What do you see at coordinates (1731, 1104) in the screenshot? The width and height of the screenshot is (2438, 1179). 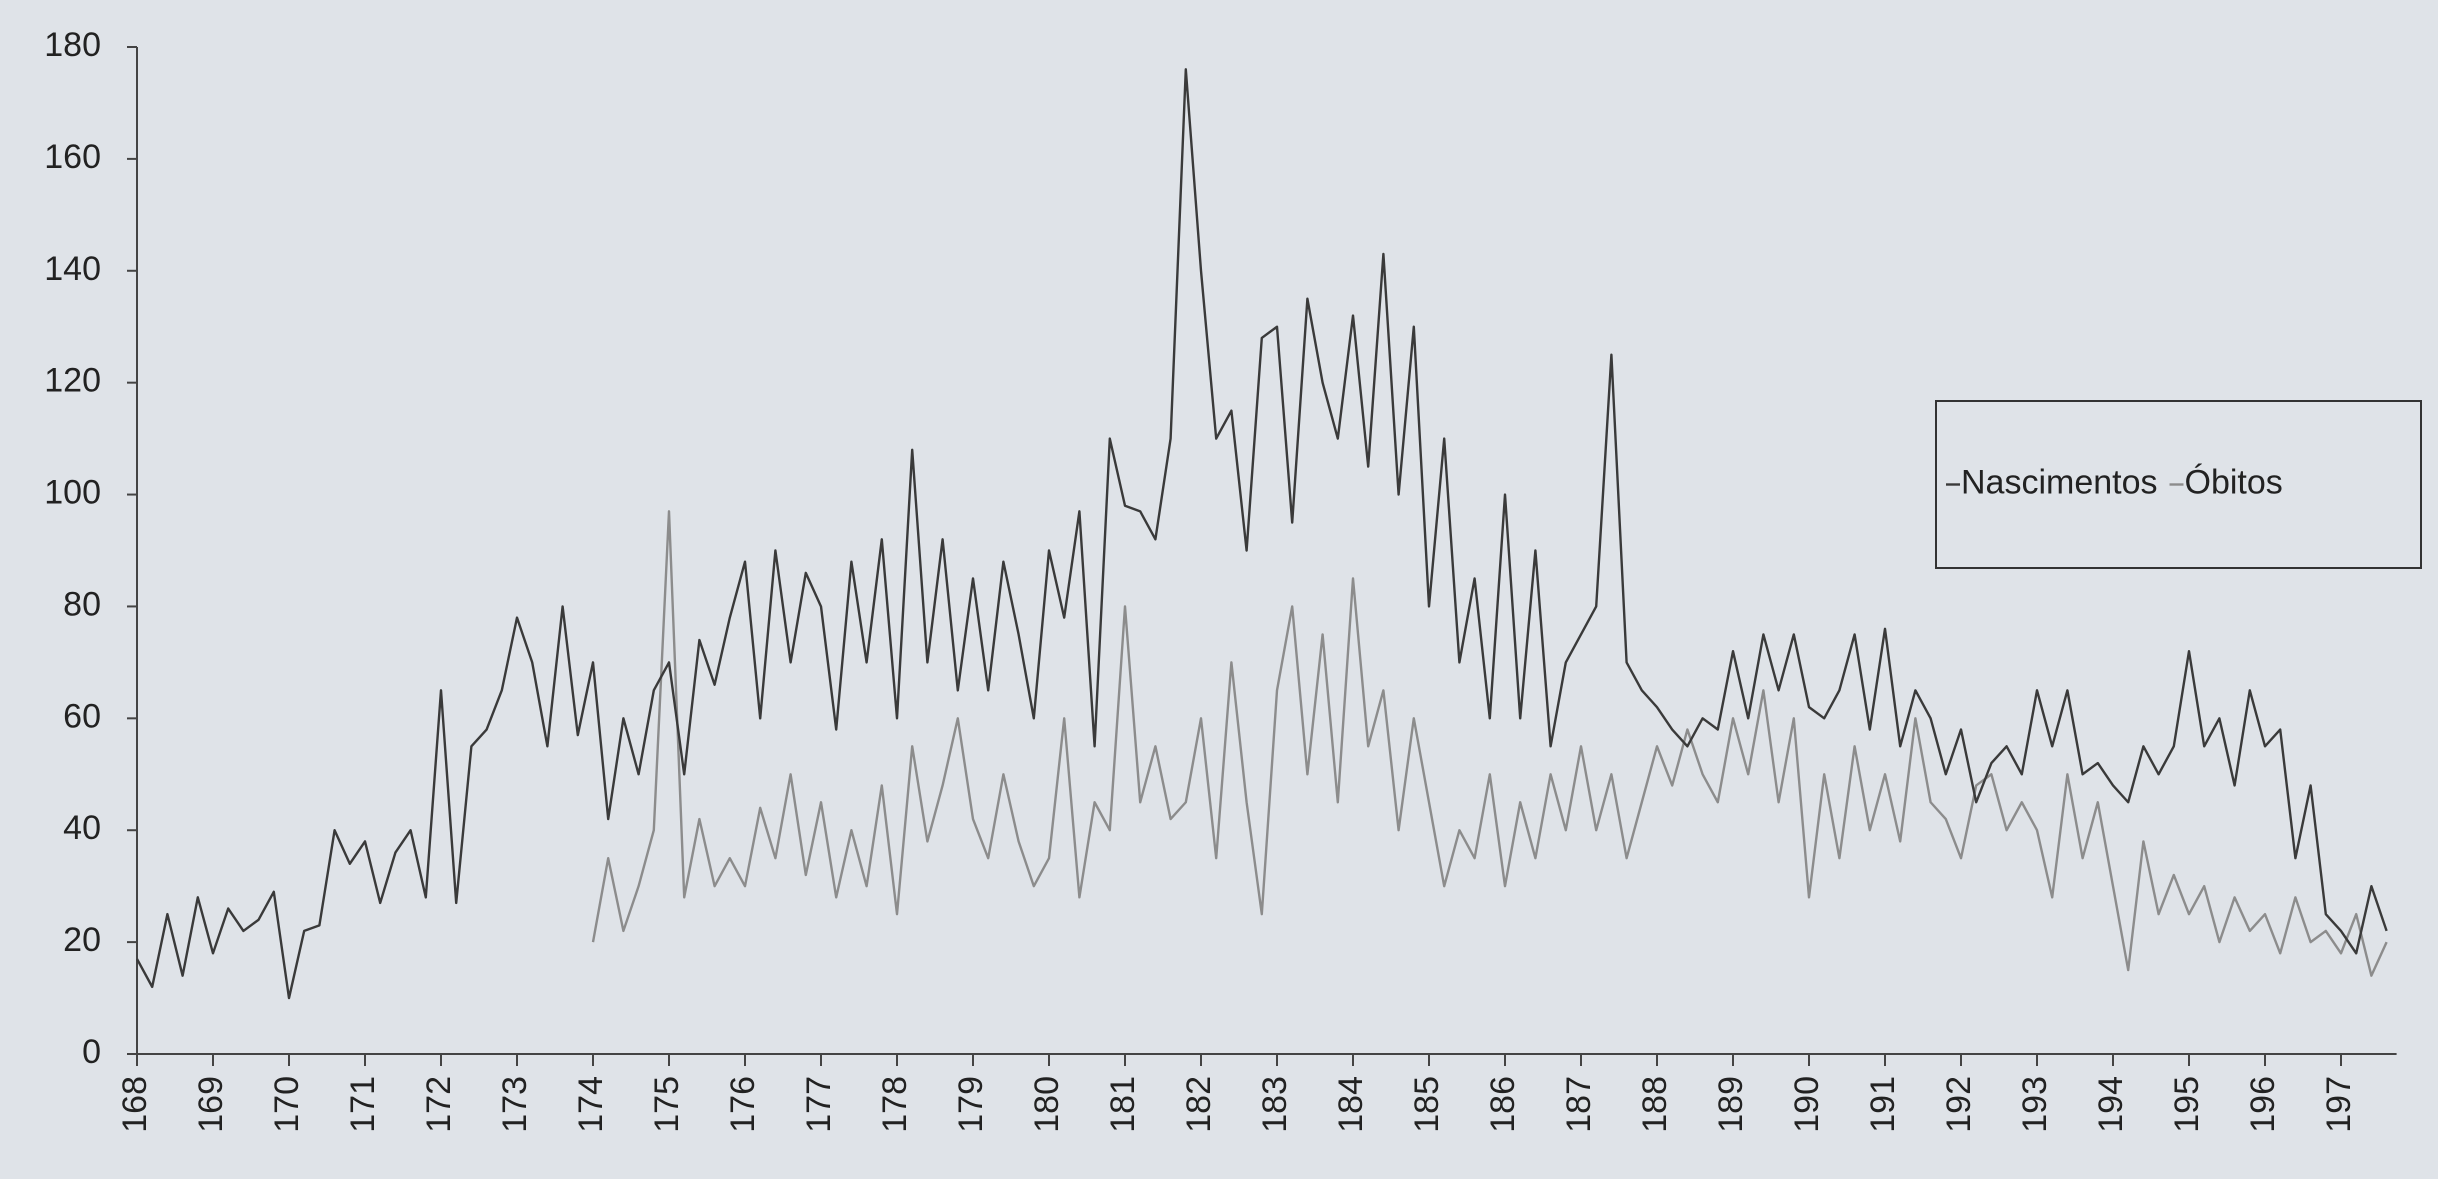 I see `x-tick-label: 189` at bounding box center [1731, 1104].